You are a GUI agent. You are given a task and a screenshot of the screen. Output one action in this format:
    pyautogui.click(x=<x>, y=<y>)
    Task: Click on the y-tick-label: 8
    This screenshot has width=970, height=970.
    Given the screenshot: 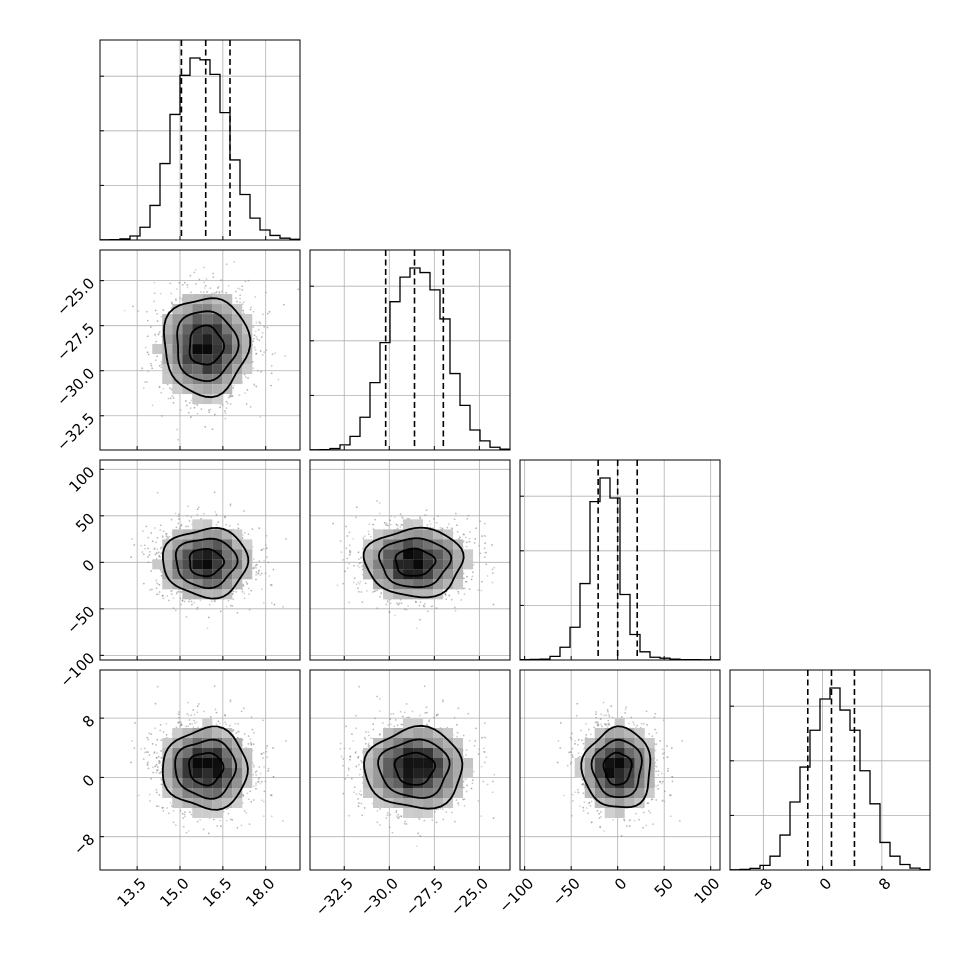 What is the action you would take?
    pyautogui.click(x=88, y=721)
    